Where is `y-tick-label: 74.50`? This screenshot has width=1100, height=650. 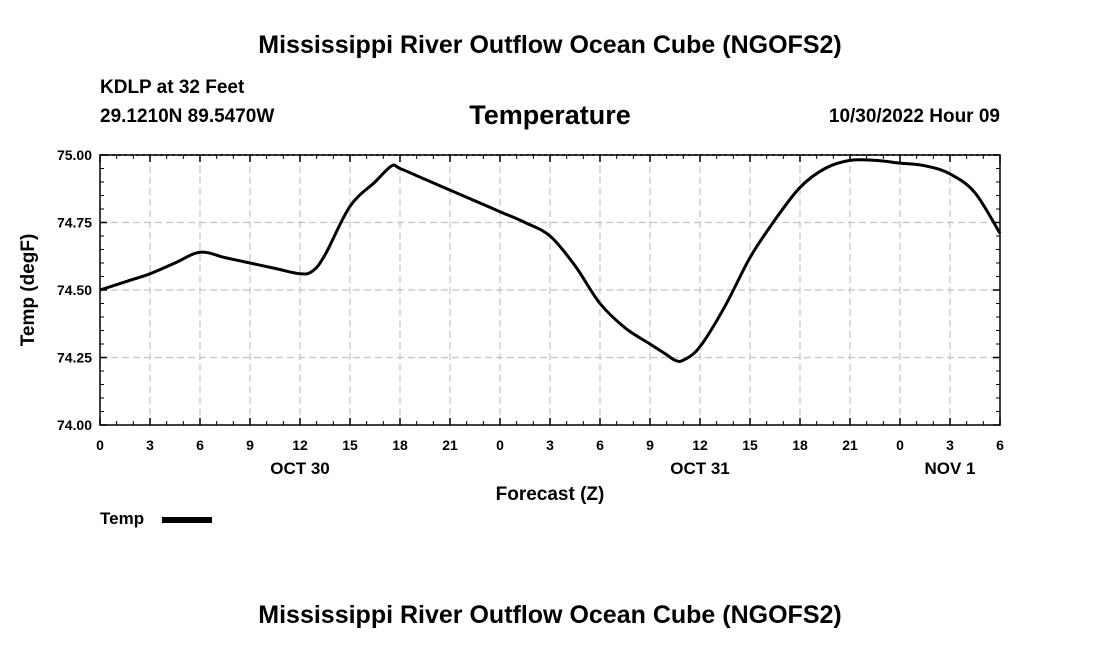 y-tick-label: 74.50 is located at coordinates (74, 290).